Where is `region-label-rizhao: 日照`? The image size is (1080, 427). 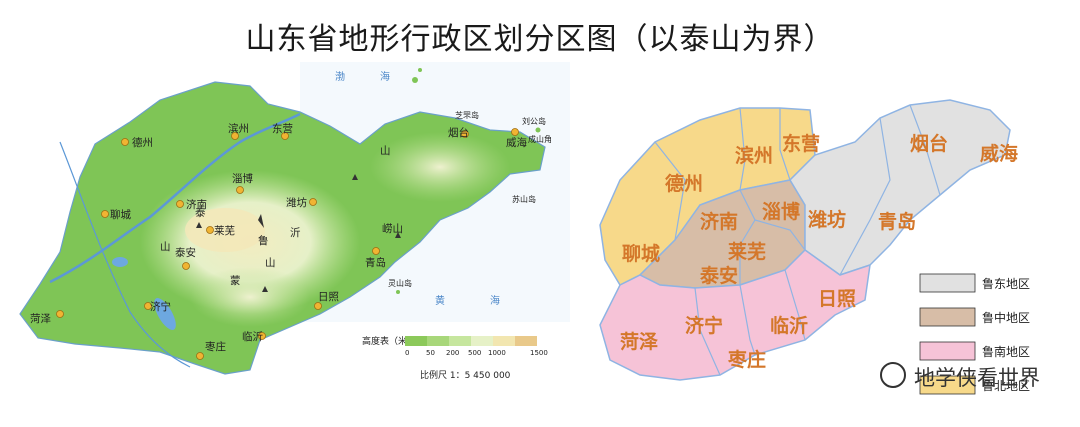 region-label-rizhao: 日照 is located at coordinates (837, 299).